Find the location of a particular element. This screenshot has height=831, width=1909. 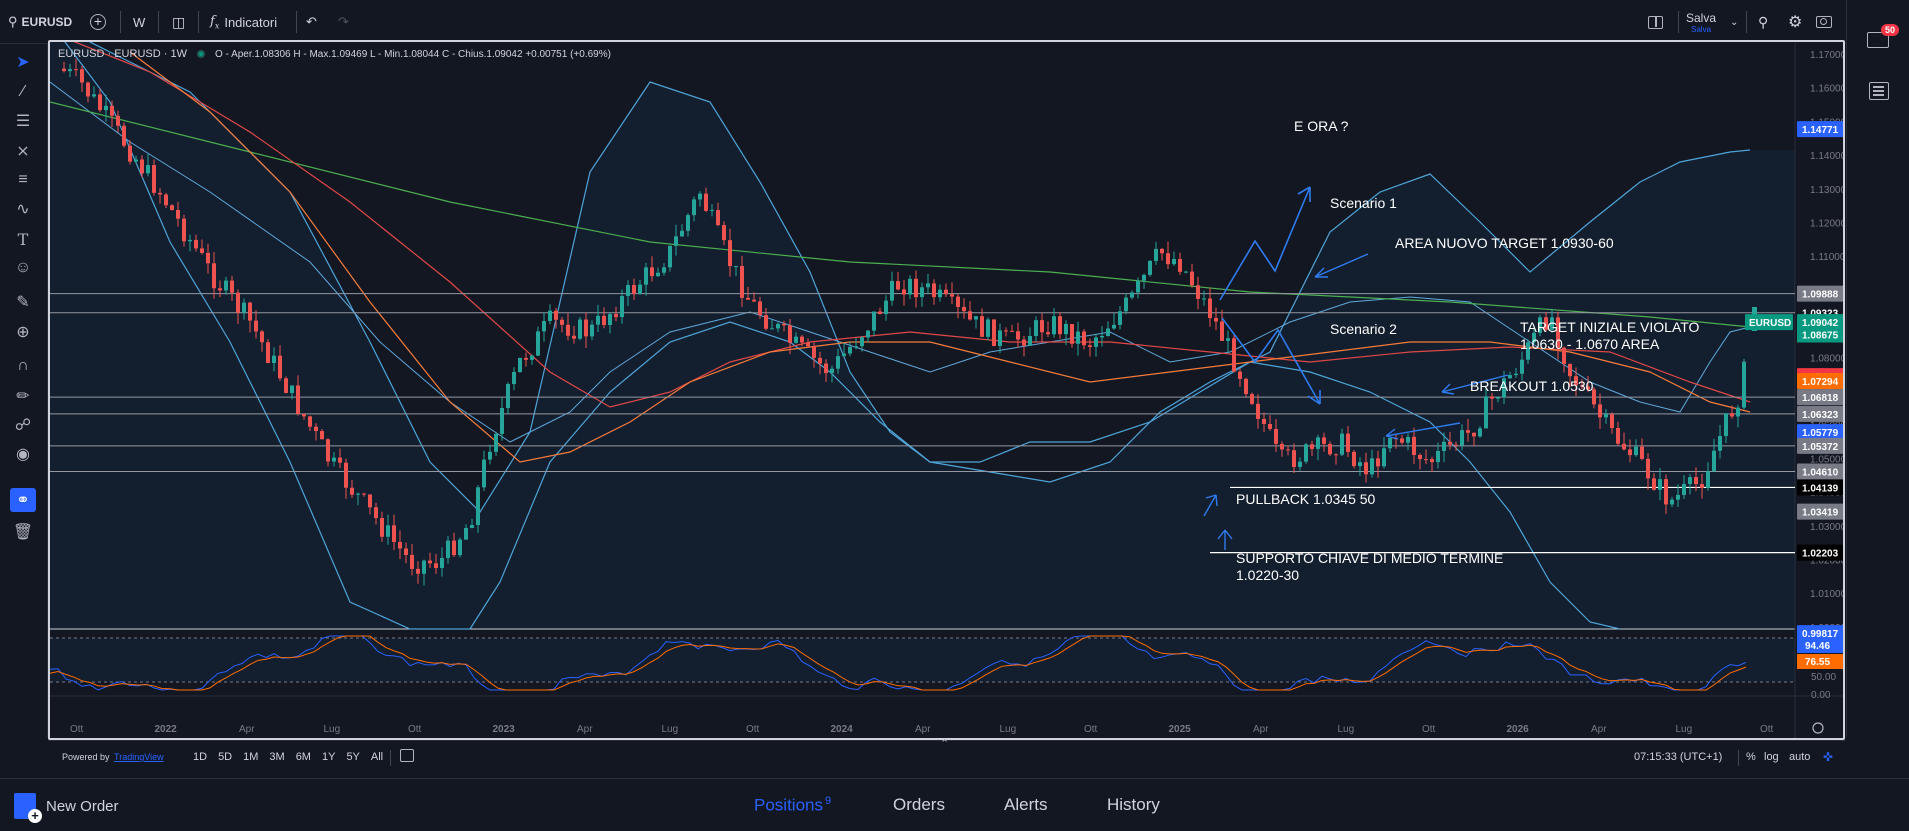

tab-alerts: Alerts is located at coordinates (1026, 804).